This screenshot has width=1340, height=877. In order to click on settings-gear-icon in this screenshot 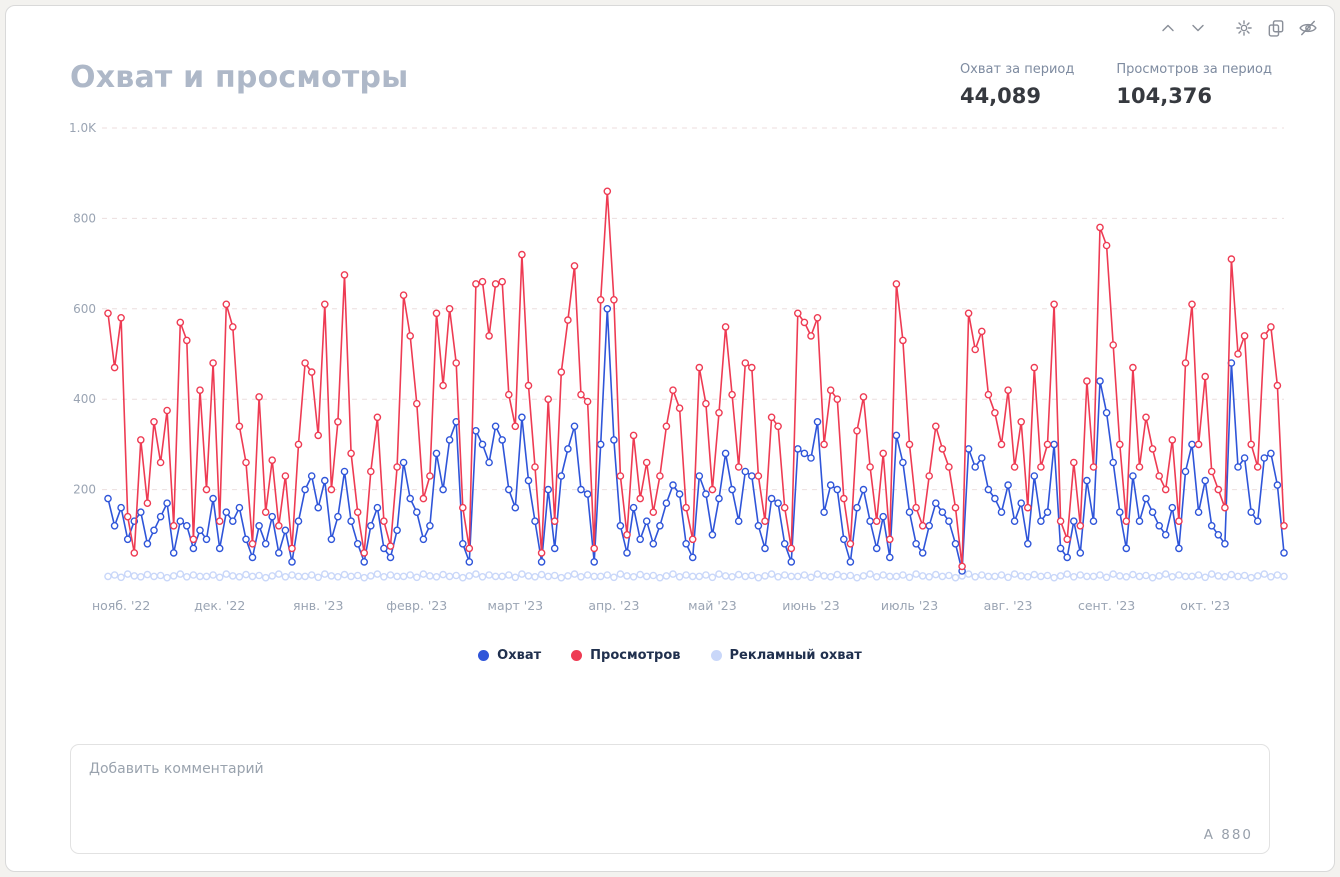, I will do `click(1244, 28)`.